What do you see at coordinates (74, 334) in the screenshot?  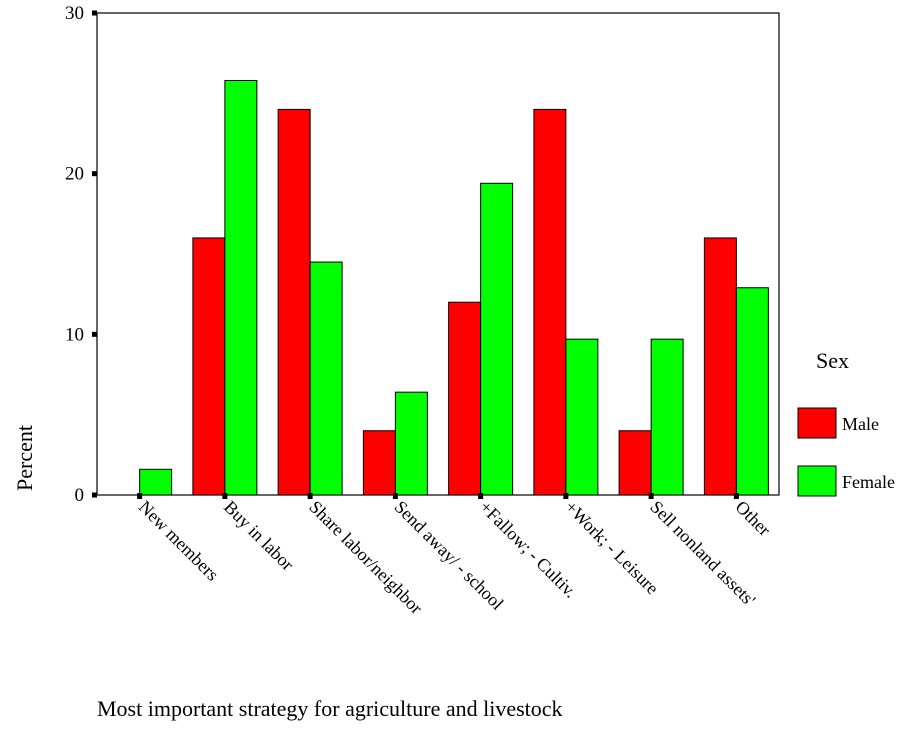 I see `y-tick-label: 10` at bounding box center [74, 334].